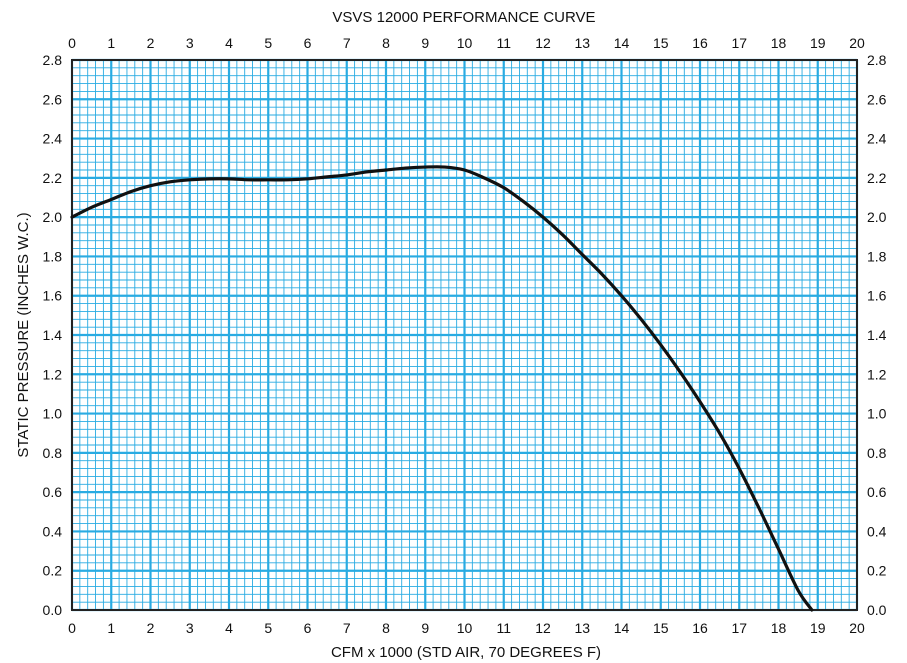 The image size is (907, 663). What do you see at coordinates (53, 414) in the screenshot?
I see `y-tick-label-left: 1.0` at bounding box center [53, 414].